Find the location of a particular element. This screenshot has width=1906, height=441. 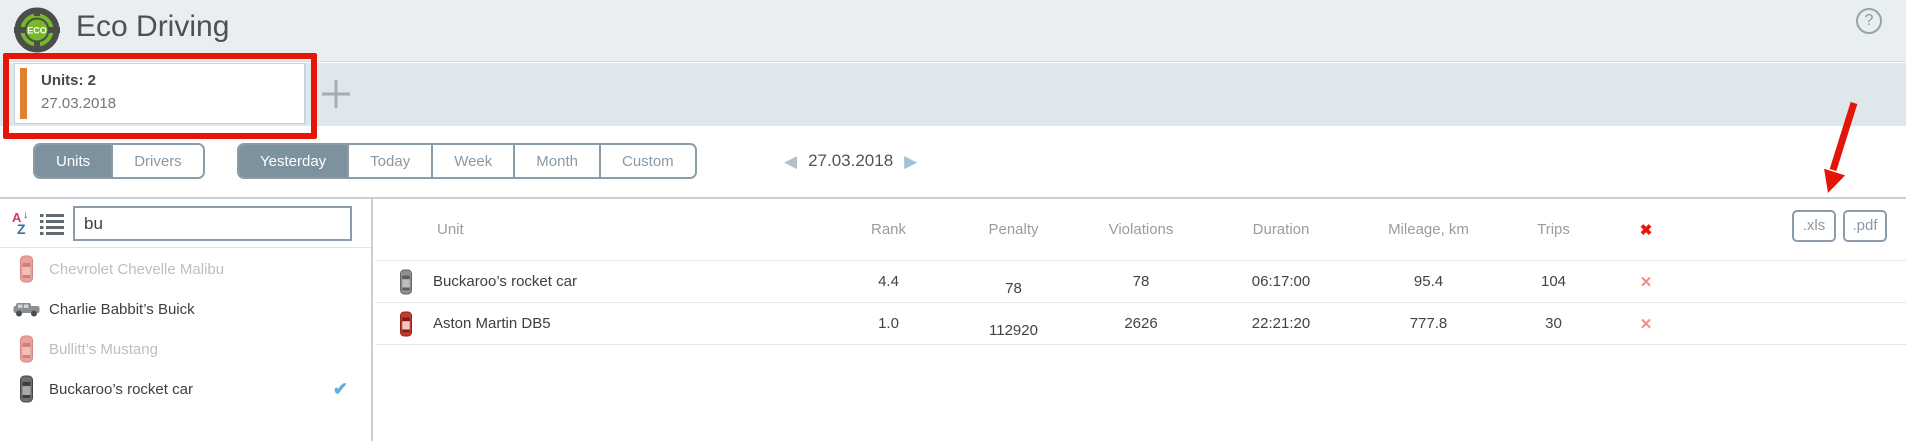

active-report-tab: Units: 2 27.03.2018 is located at coordinates (159, 93).